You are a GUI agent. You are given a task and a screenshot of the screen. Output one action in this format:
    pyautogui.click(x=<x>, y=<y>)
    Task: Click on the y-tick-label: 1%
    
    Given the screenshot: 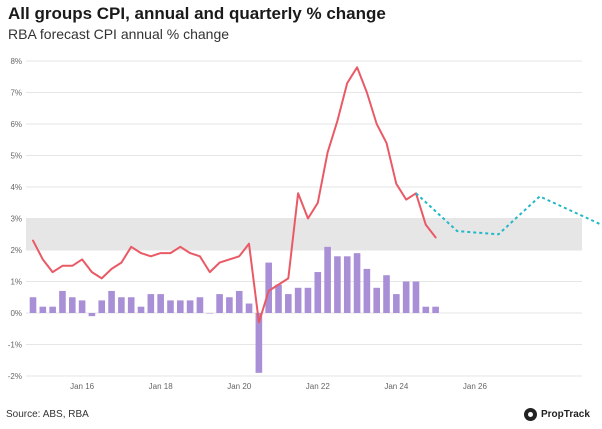 What is the action you would take?
    pyautogui.click(x=16, y=282)
    